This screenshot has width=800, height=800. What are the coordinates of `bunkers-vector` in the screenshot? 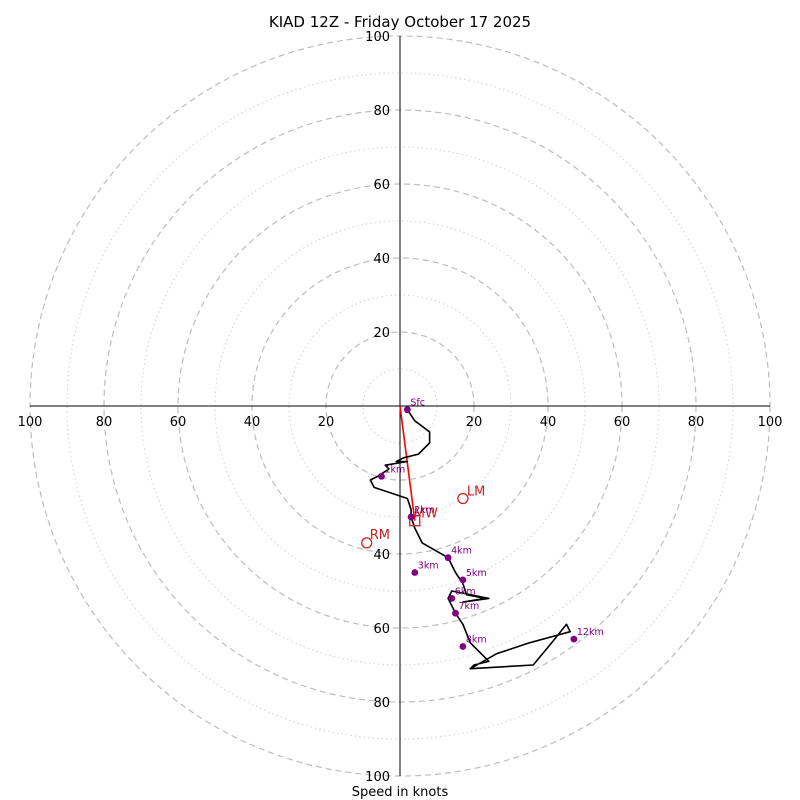 It's located at (407, 463).